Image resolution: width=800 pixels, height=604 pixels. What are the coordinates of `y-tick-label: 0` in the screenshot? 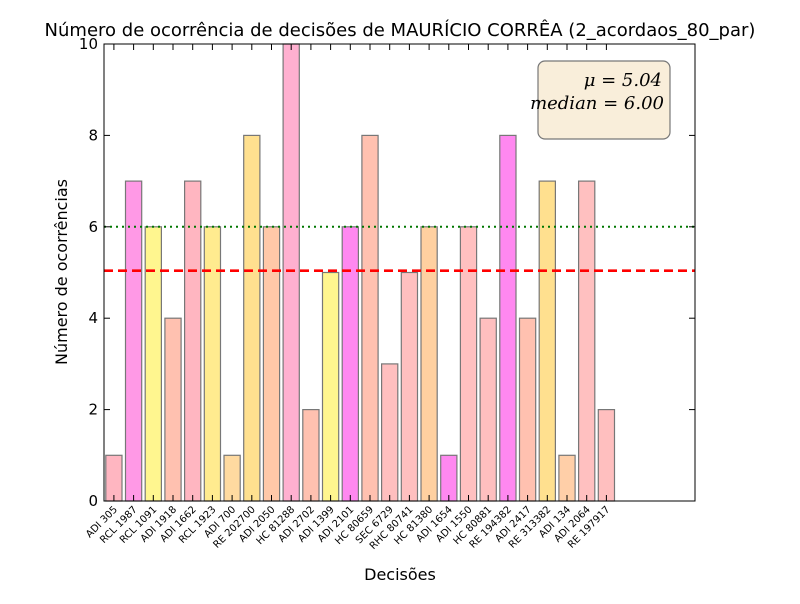 It's located at (93, 501).